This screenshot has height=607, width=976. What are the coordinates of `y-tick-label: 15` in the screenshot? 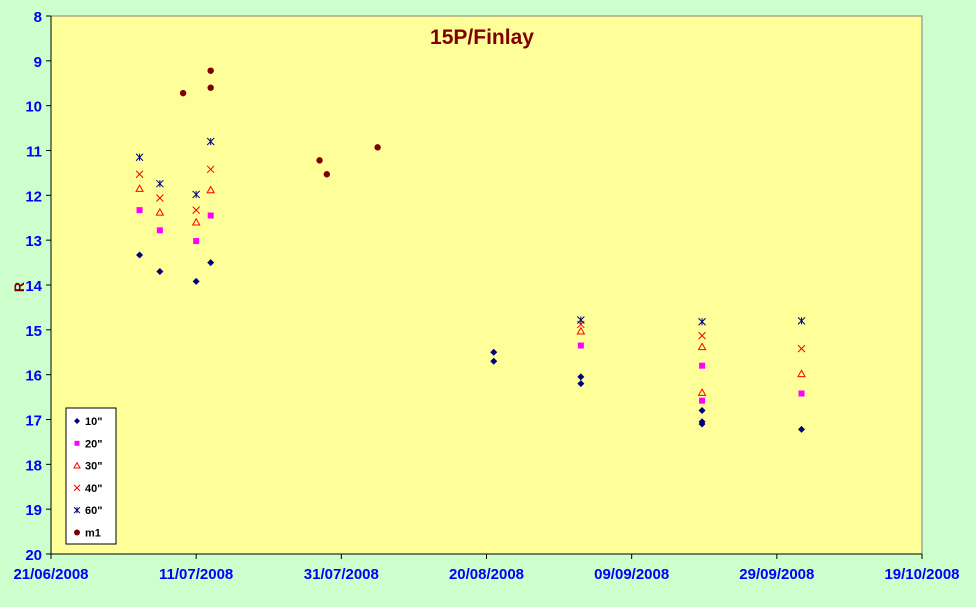 It's located at (33, 331).